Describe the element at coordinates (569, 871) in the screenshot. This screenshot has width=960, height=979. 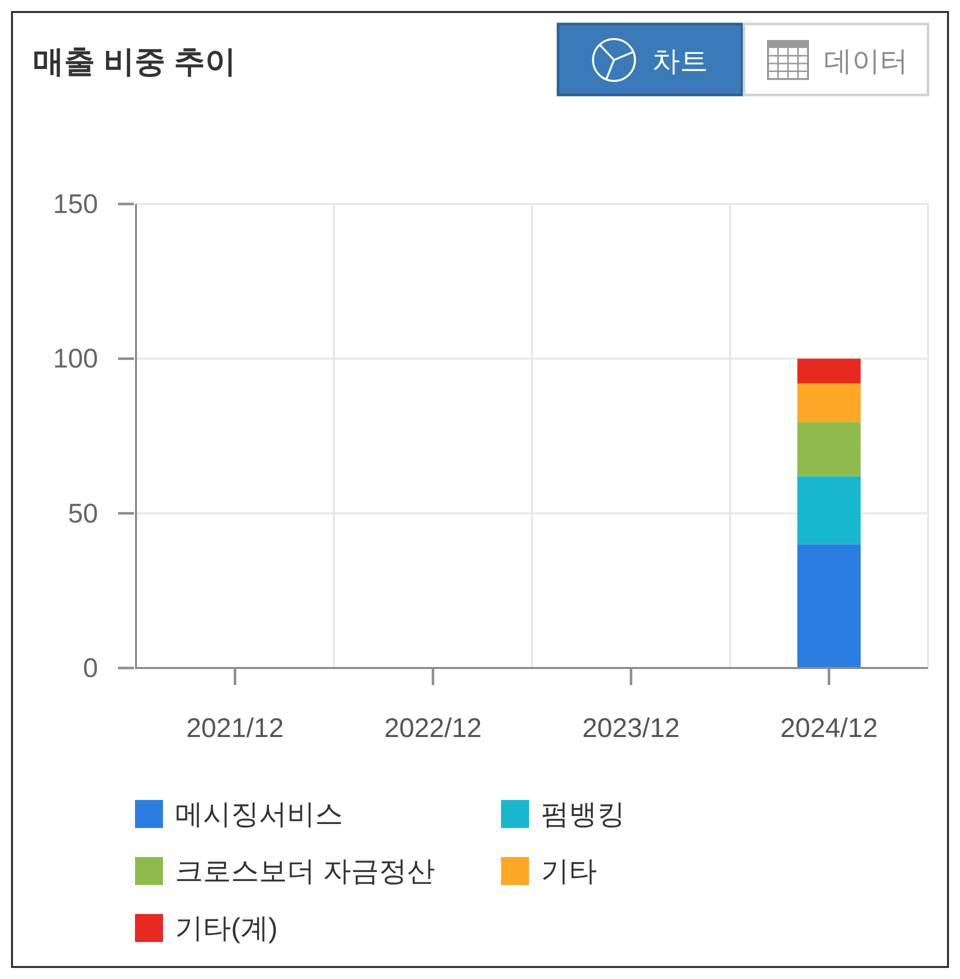
I see `legend-label: 기타` at that location.